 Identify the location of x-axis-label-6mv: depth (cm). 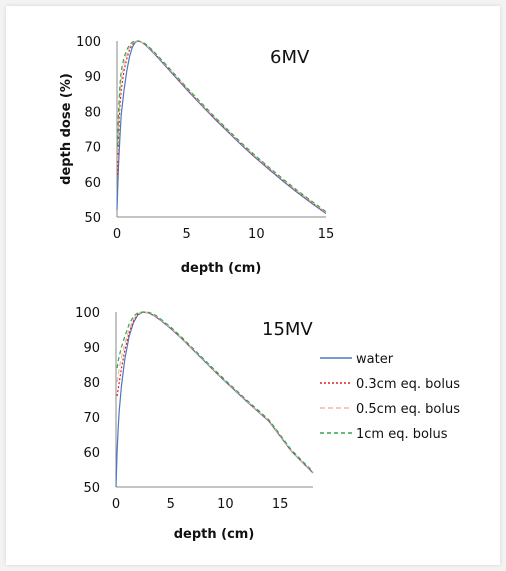
(221, 268).